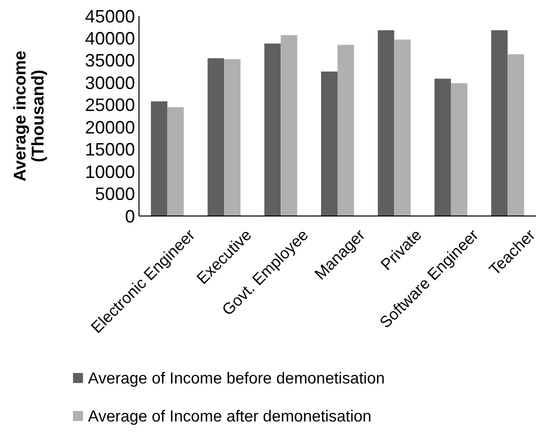  Describe the element at coordinates (109, 60) in the screenshot. I see `y-tick-label: 35000` at that location.